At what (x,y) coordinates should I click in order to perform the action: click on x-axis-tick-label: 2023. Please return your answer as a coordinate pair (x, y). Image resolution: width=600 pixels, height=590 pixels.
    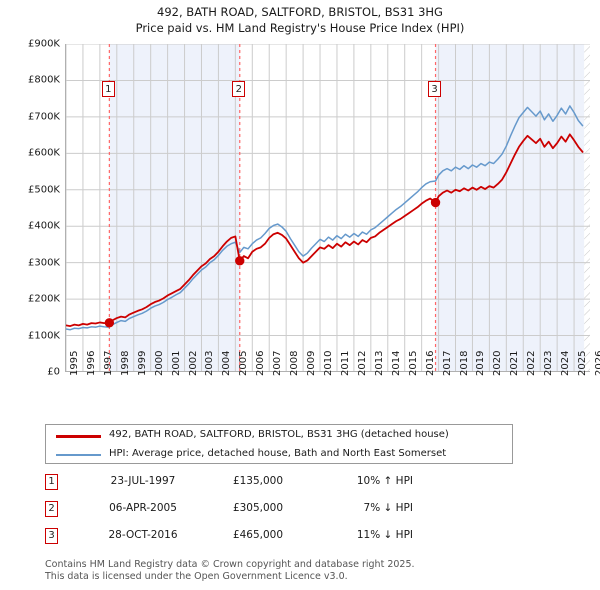
    Looking at the image, I should click on (549, 363).